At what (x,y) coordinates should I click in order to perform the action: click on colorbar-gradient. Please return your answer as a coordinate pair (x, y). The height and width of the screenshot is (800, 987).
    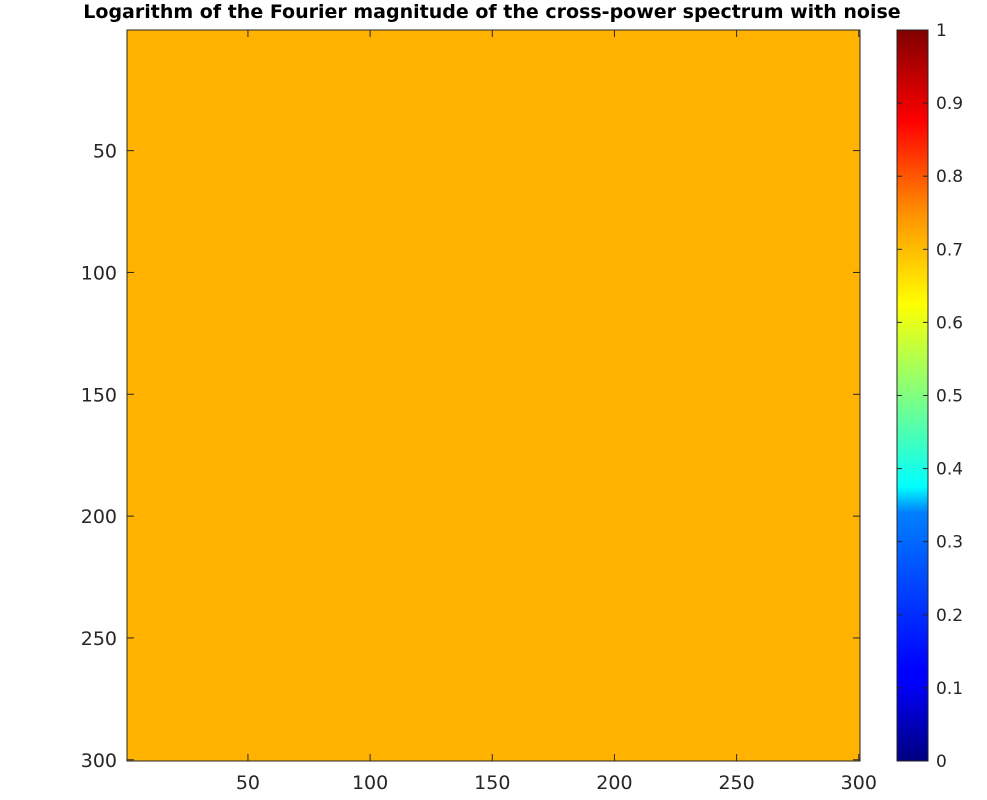
    Looking at the image, I should click on (912, 395).